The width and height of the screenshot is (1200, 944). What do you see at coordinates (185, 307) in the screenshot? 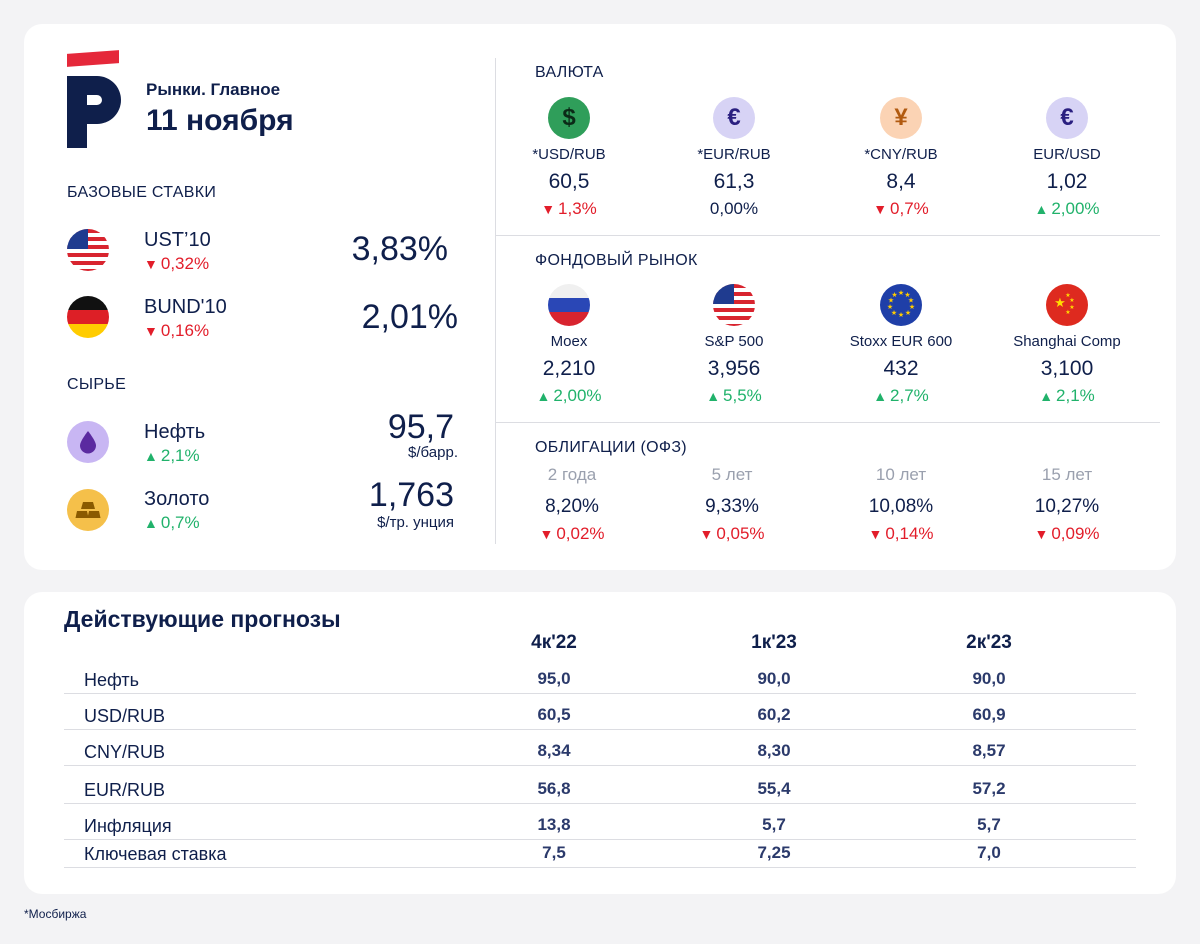
I see `base-rate-name: BUND'10` at bounding box center [185, 307].